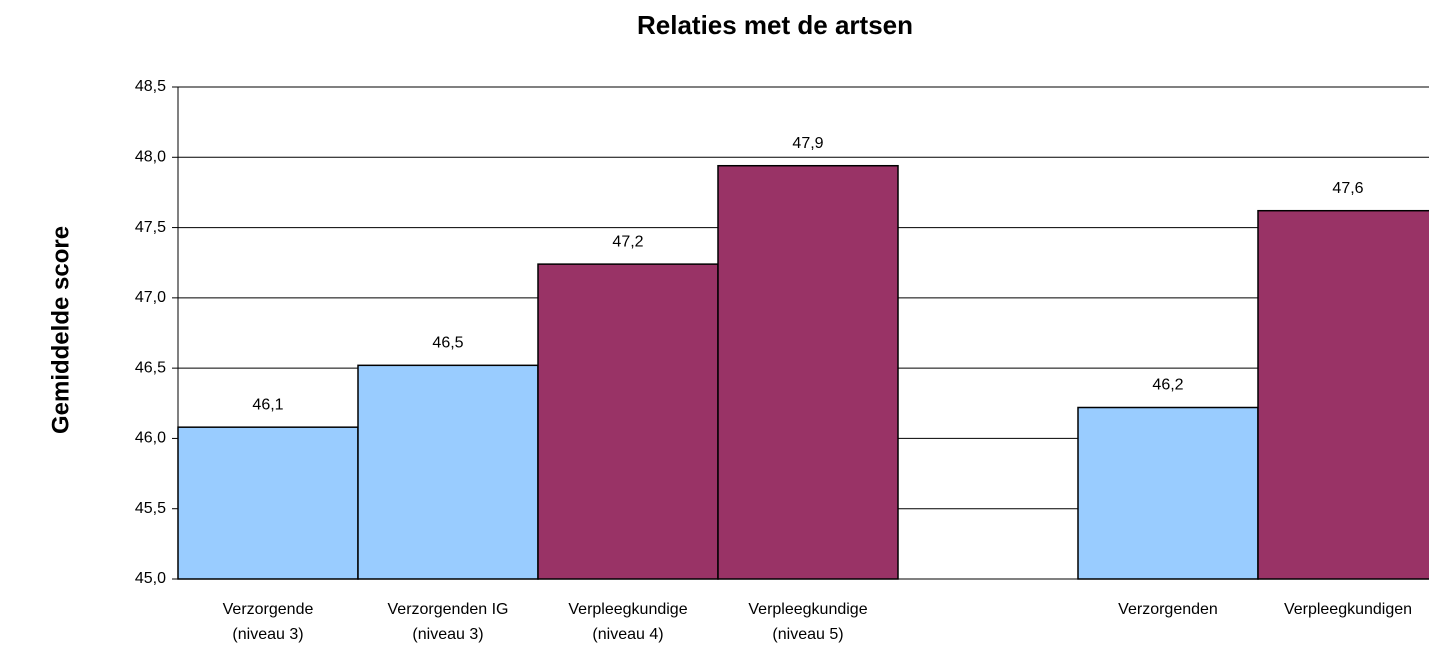  What do you see at coordinates (627, 241) in the screenshot?
I see `data-label: 47,2` at bounding box center [627, 241].